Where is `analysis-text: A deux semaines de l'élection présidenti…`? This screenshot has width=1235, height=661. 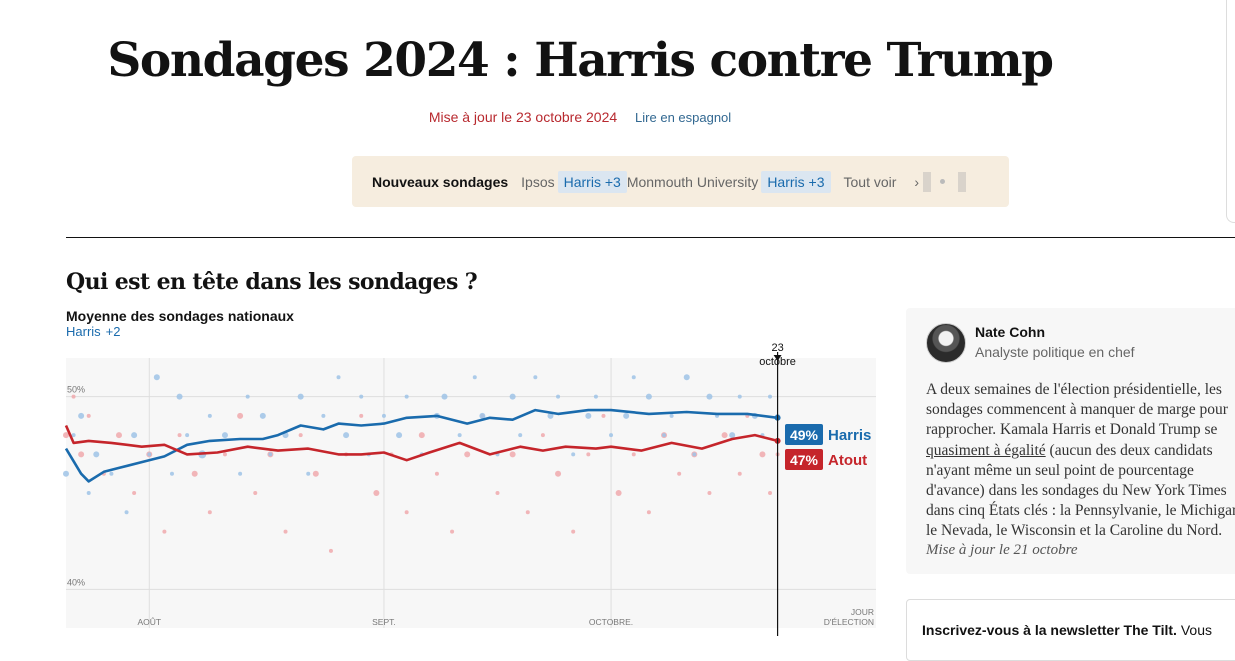
analysis-text: A deux semaines de l'élection présidenti… is located at coordinates (1080, 461).